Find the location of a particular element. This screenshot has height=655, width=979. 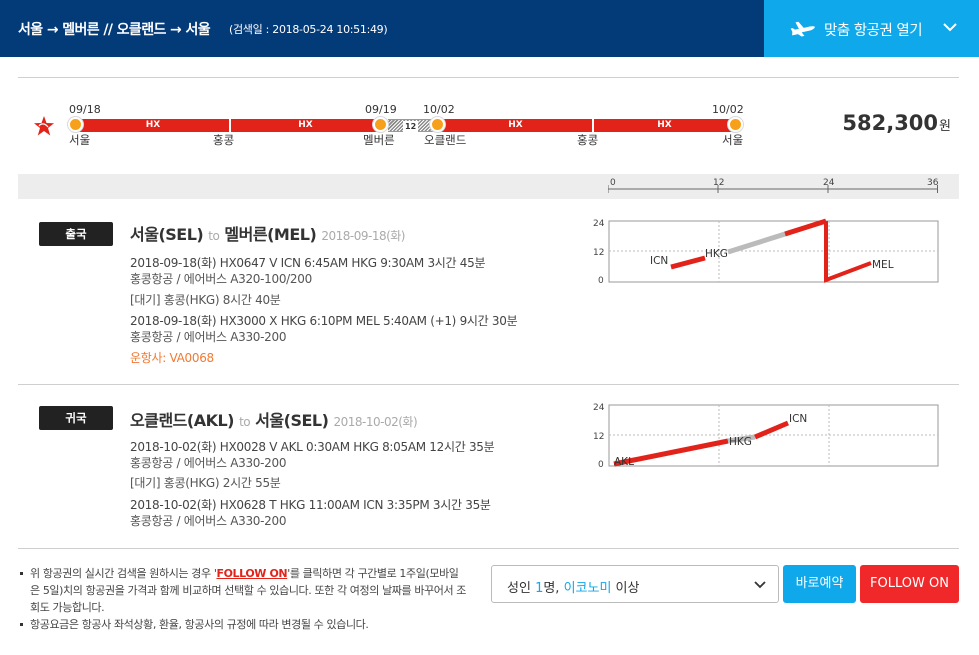

leg-destination: 멜버른(MEL) is located at coordinates (270, 234).